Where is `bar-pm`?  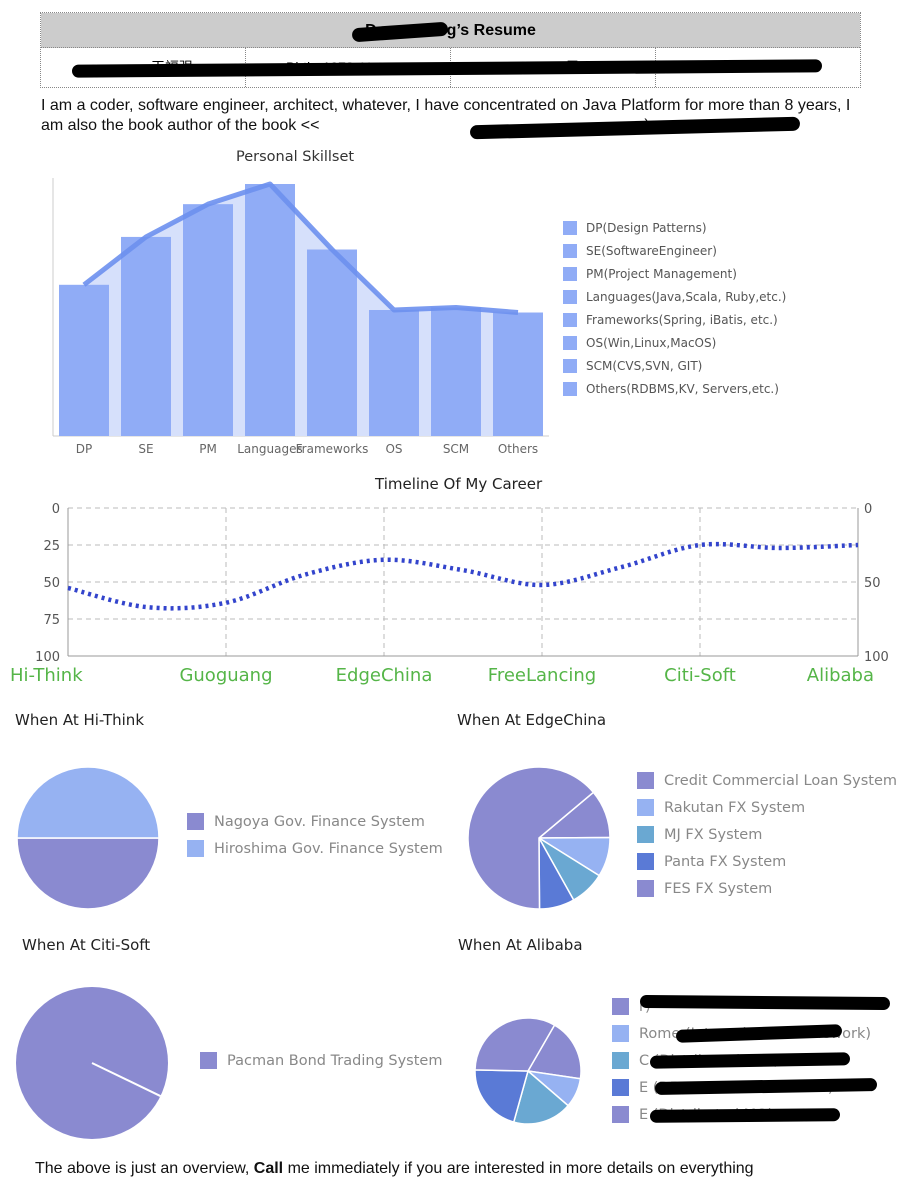
bar-pm is located at coordinates (208, 320).